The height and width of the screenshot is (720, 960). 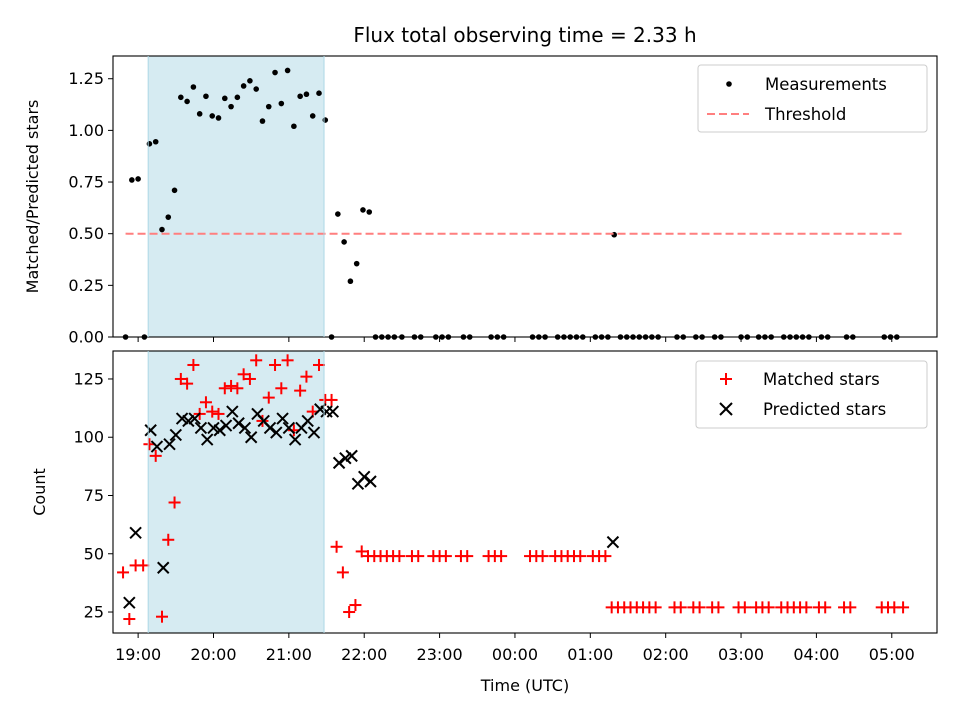 What do you see at coordinates (289, 654) in the screenshot?
I see `x-tick-label: 21:00` at bounding box center [289, 654].